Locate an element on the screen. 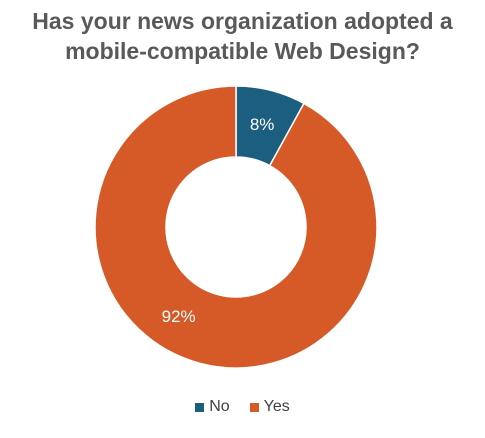 The width and height of the screenshot is (485, 438). legend-item-yes: Yes is located at coordinates (269, 407).